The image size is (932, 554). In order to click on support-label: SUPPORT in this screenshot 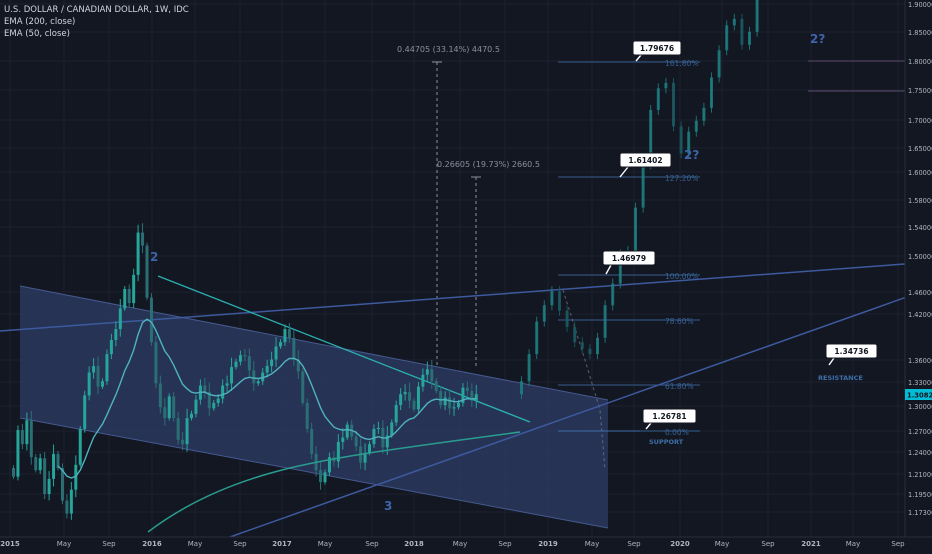, I will do `click(666, 442)`.